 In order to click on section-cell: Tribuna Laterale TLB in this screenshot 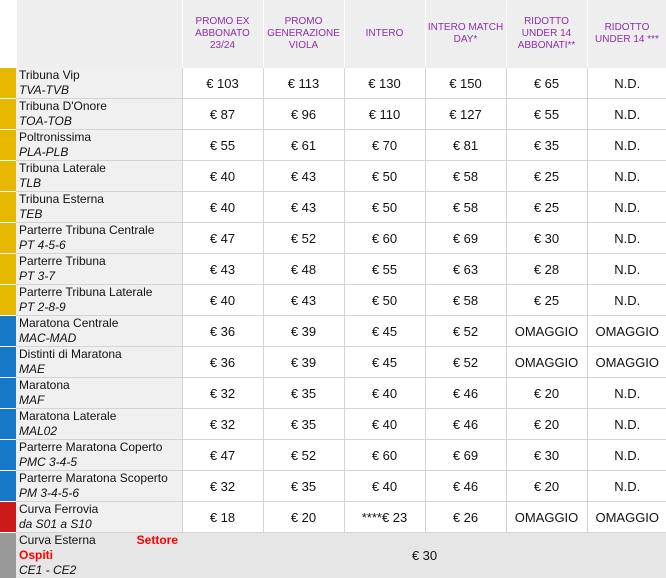, I will do `click(99, 176)`.